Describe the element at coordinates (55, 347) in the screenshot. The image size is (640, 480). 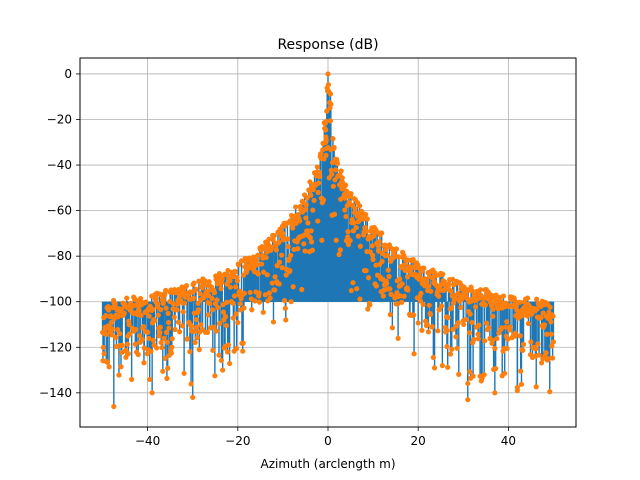
I see `y-tick-label: −120` at that location.